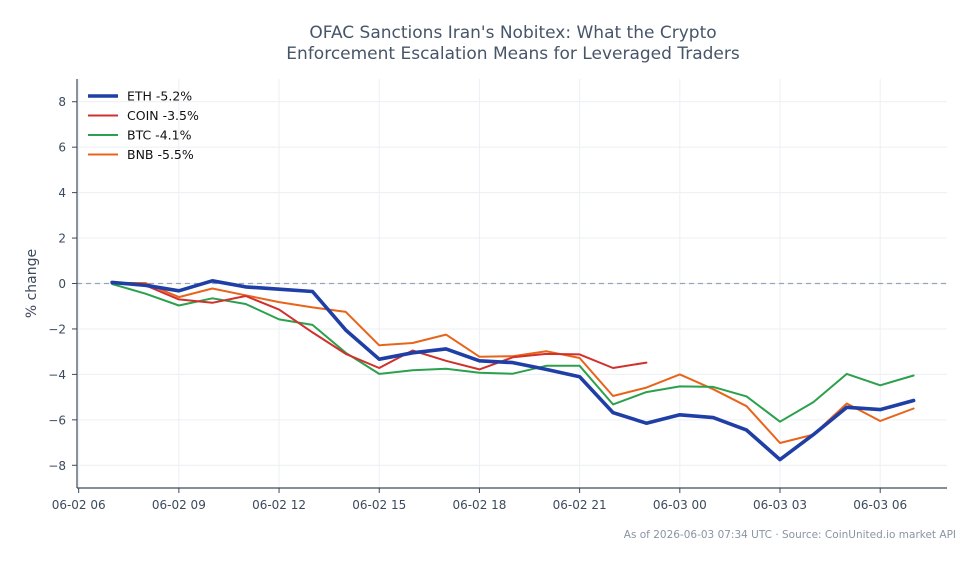  I want to click on x-tick-label: 06-02 18, so click(479, 505).